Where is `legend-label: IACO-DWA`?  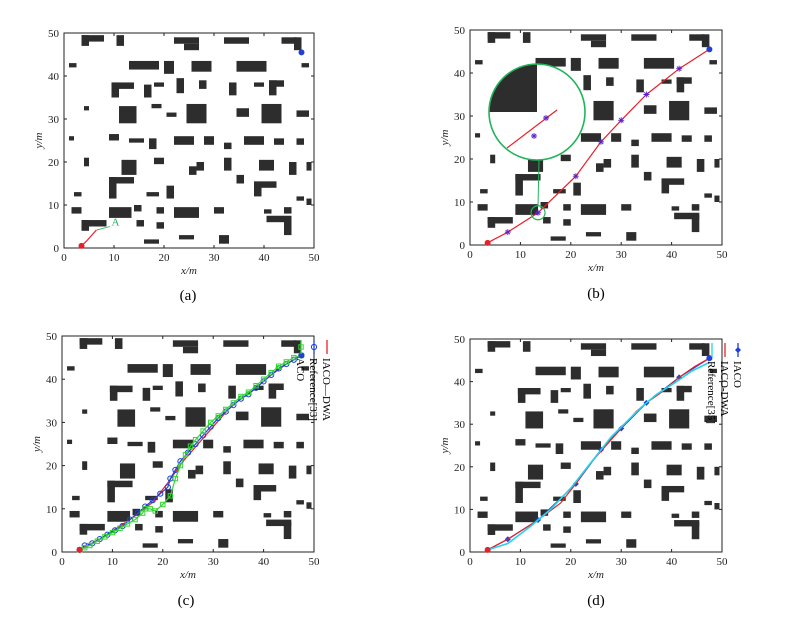 legend-label: IACO-DWA is located at coordinates (724, 389).